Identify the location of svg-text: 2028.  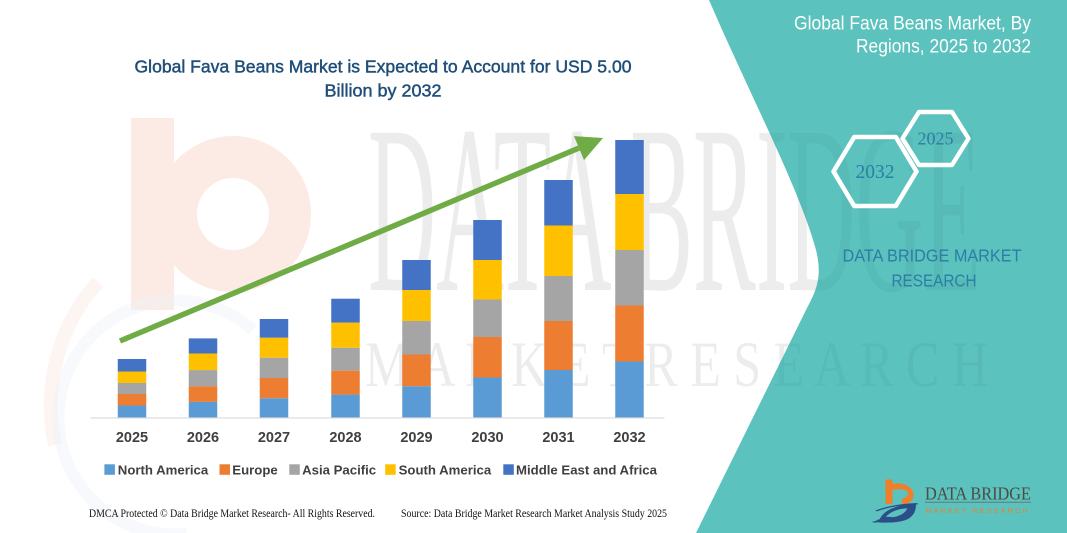
(345, 438).